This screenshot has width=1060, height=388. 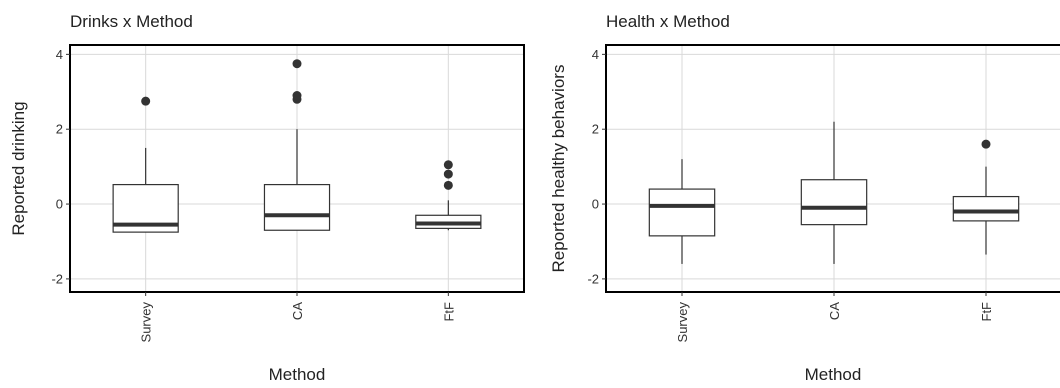 What do you see at coordinates (18, 168) in the screenshot?
I see `y-axis-title: Reported drinking` at bounding box center [18, 168].